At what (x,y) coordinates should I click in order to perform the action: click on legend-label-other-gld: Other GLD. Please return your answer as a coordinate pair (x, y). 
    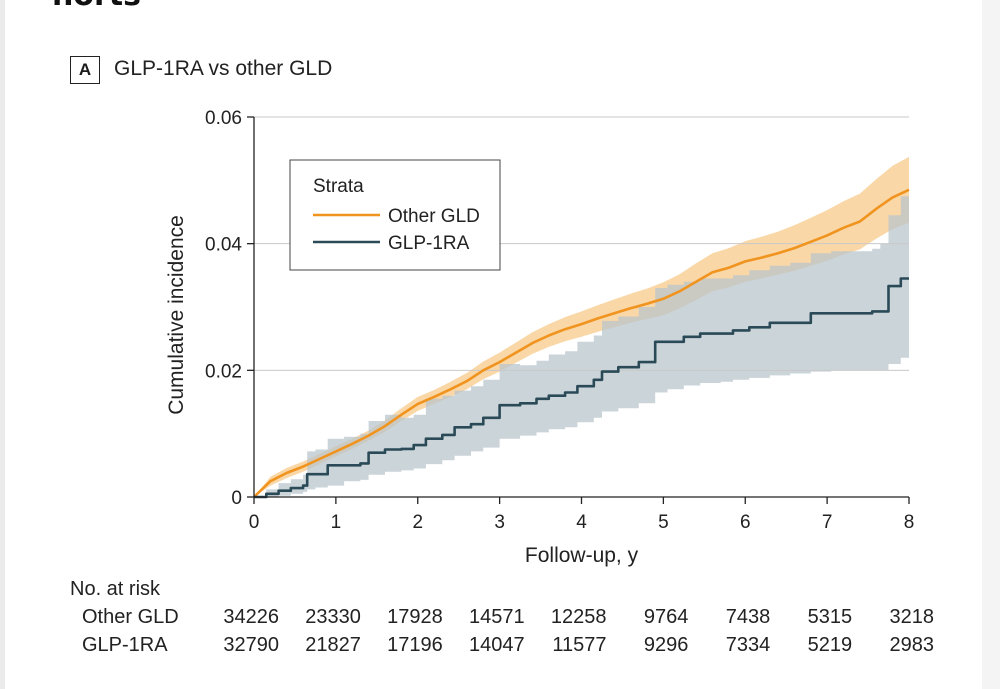
    Looking at the image, I should click on (434, 216).